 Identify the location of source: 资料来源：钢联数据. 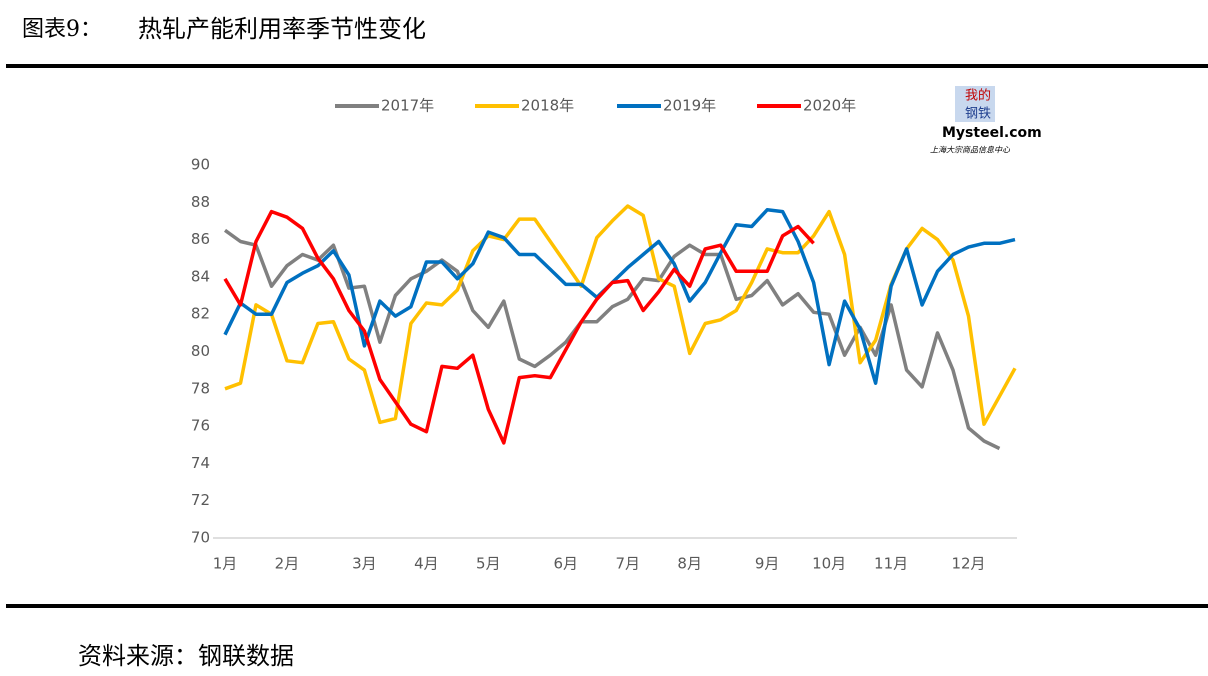
(186, 656).